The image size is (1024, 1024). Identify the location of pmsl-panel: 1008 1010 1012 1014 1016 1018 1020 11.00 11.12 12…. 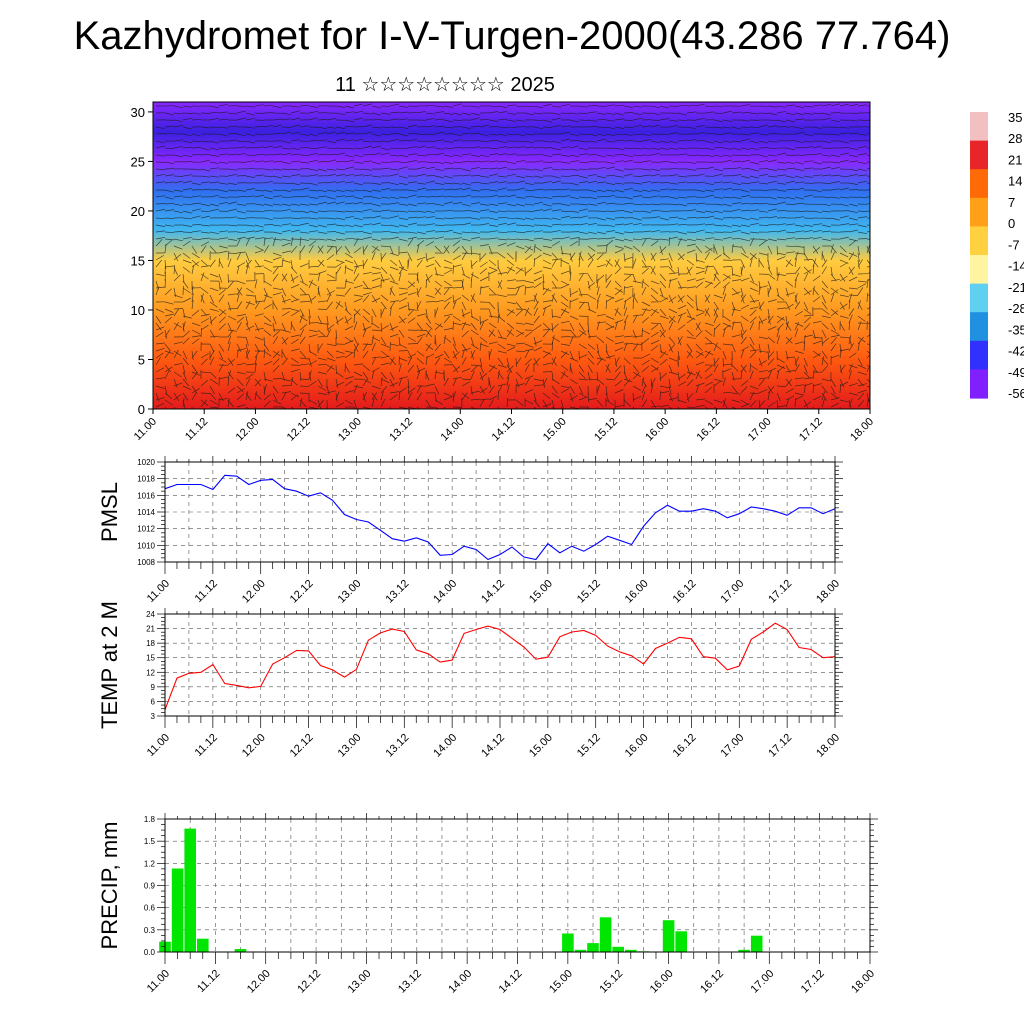
(470, 531).